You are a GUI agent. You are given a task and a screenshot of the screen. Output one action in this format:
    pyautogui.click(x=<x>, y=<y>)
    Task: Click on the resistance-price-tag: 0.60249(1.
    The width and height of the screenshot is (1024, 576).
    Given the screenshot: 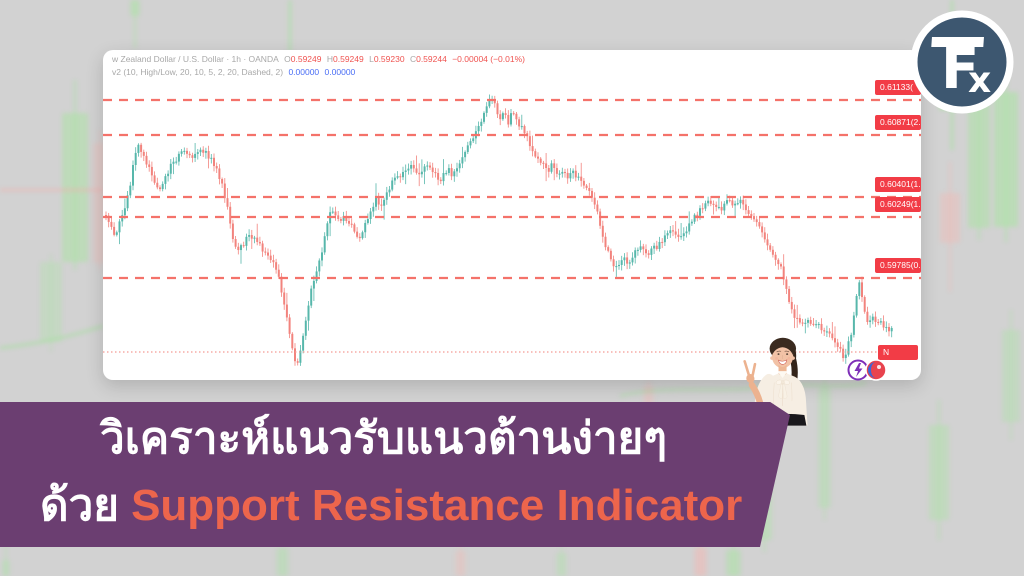 What is the action you would take?
    pyautogui.click(x=898, y=204)
    